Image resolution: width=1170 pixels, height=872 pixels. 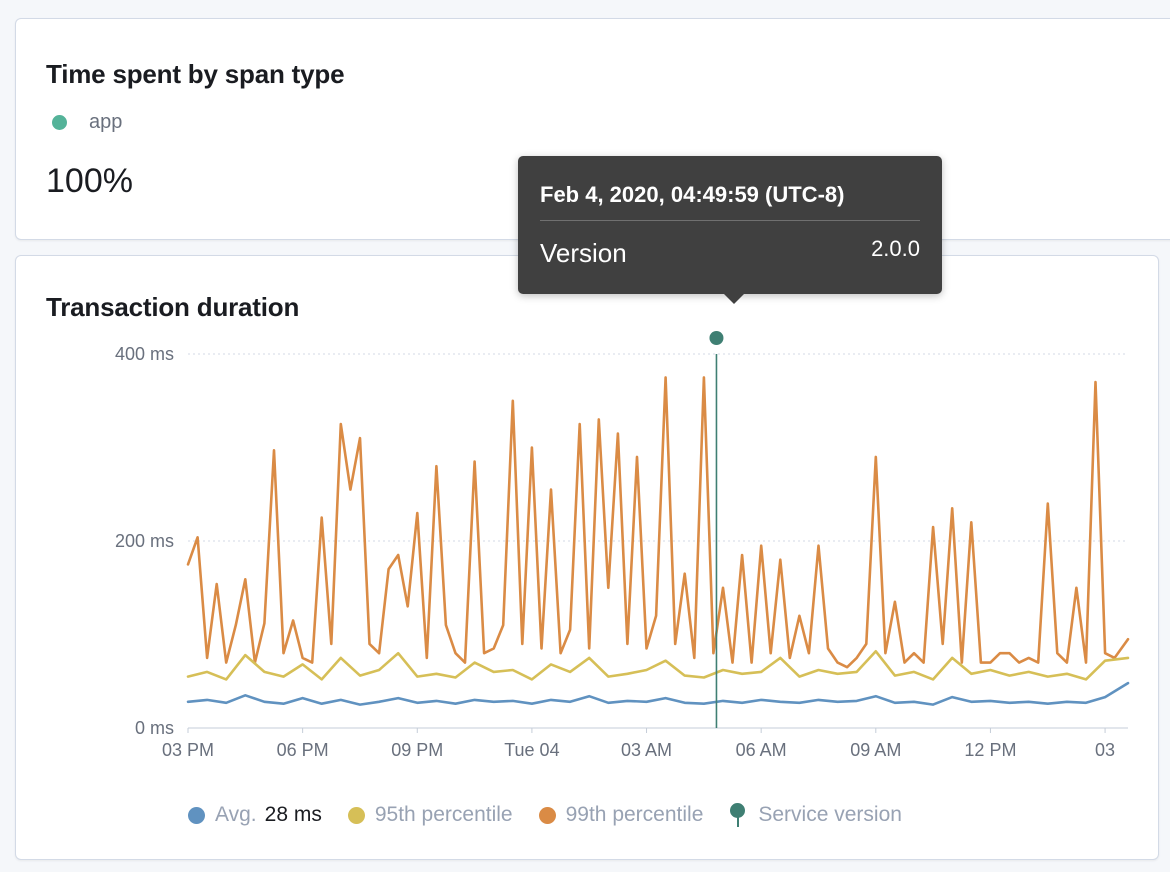 I want to click on legend-p95-dot-icon, so click(x=356, y=815).